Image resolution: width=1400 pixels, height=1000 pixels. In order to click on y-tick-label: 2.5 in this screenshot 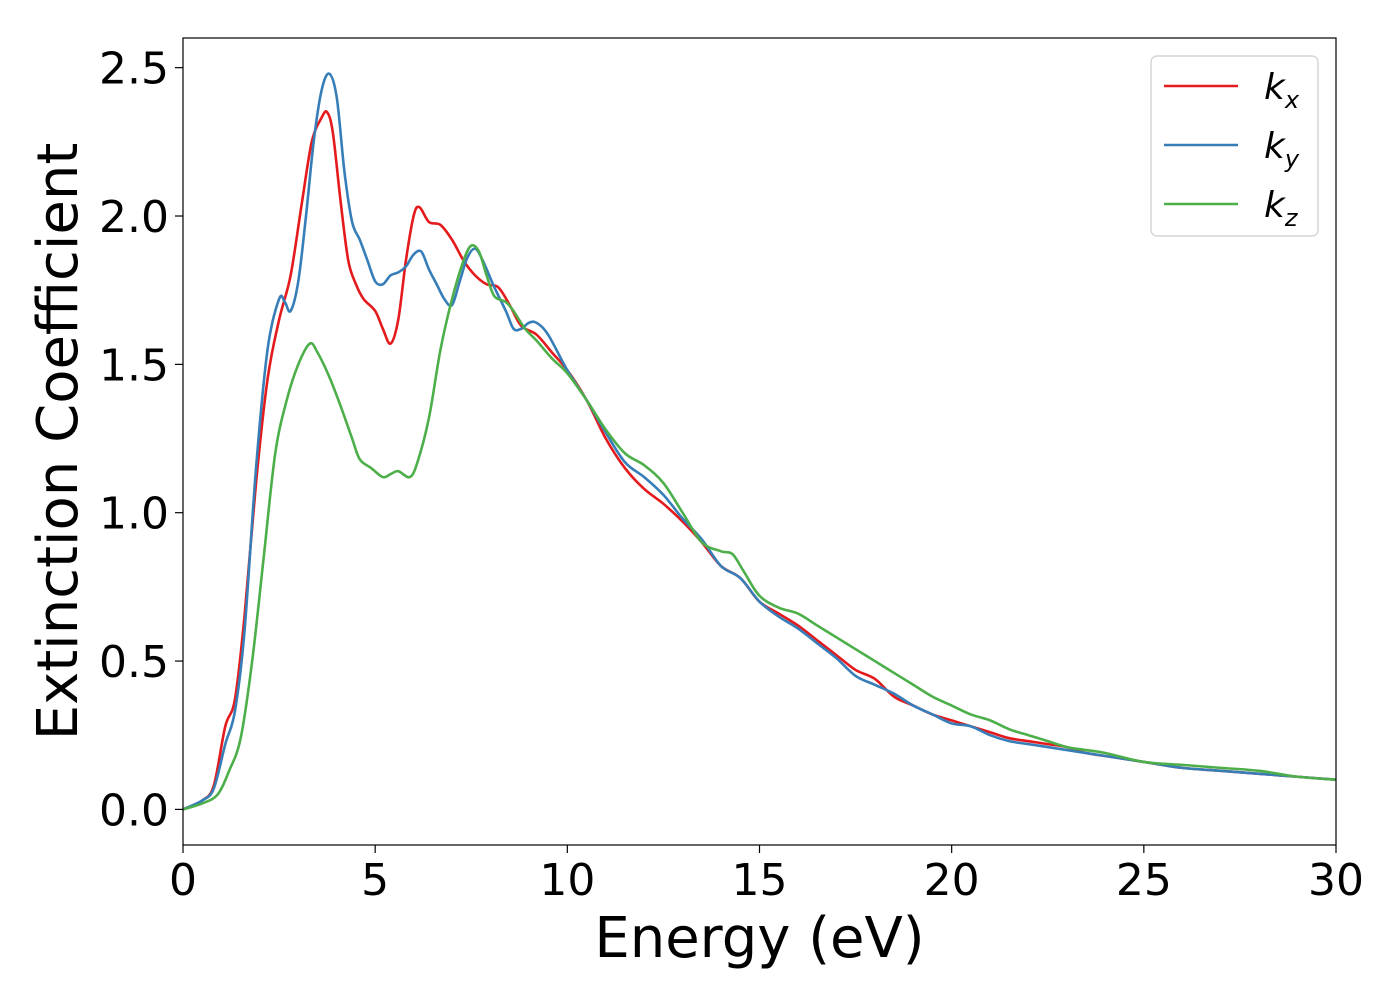, I will do `click(134, 69)`.